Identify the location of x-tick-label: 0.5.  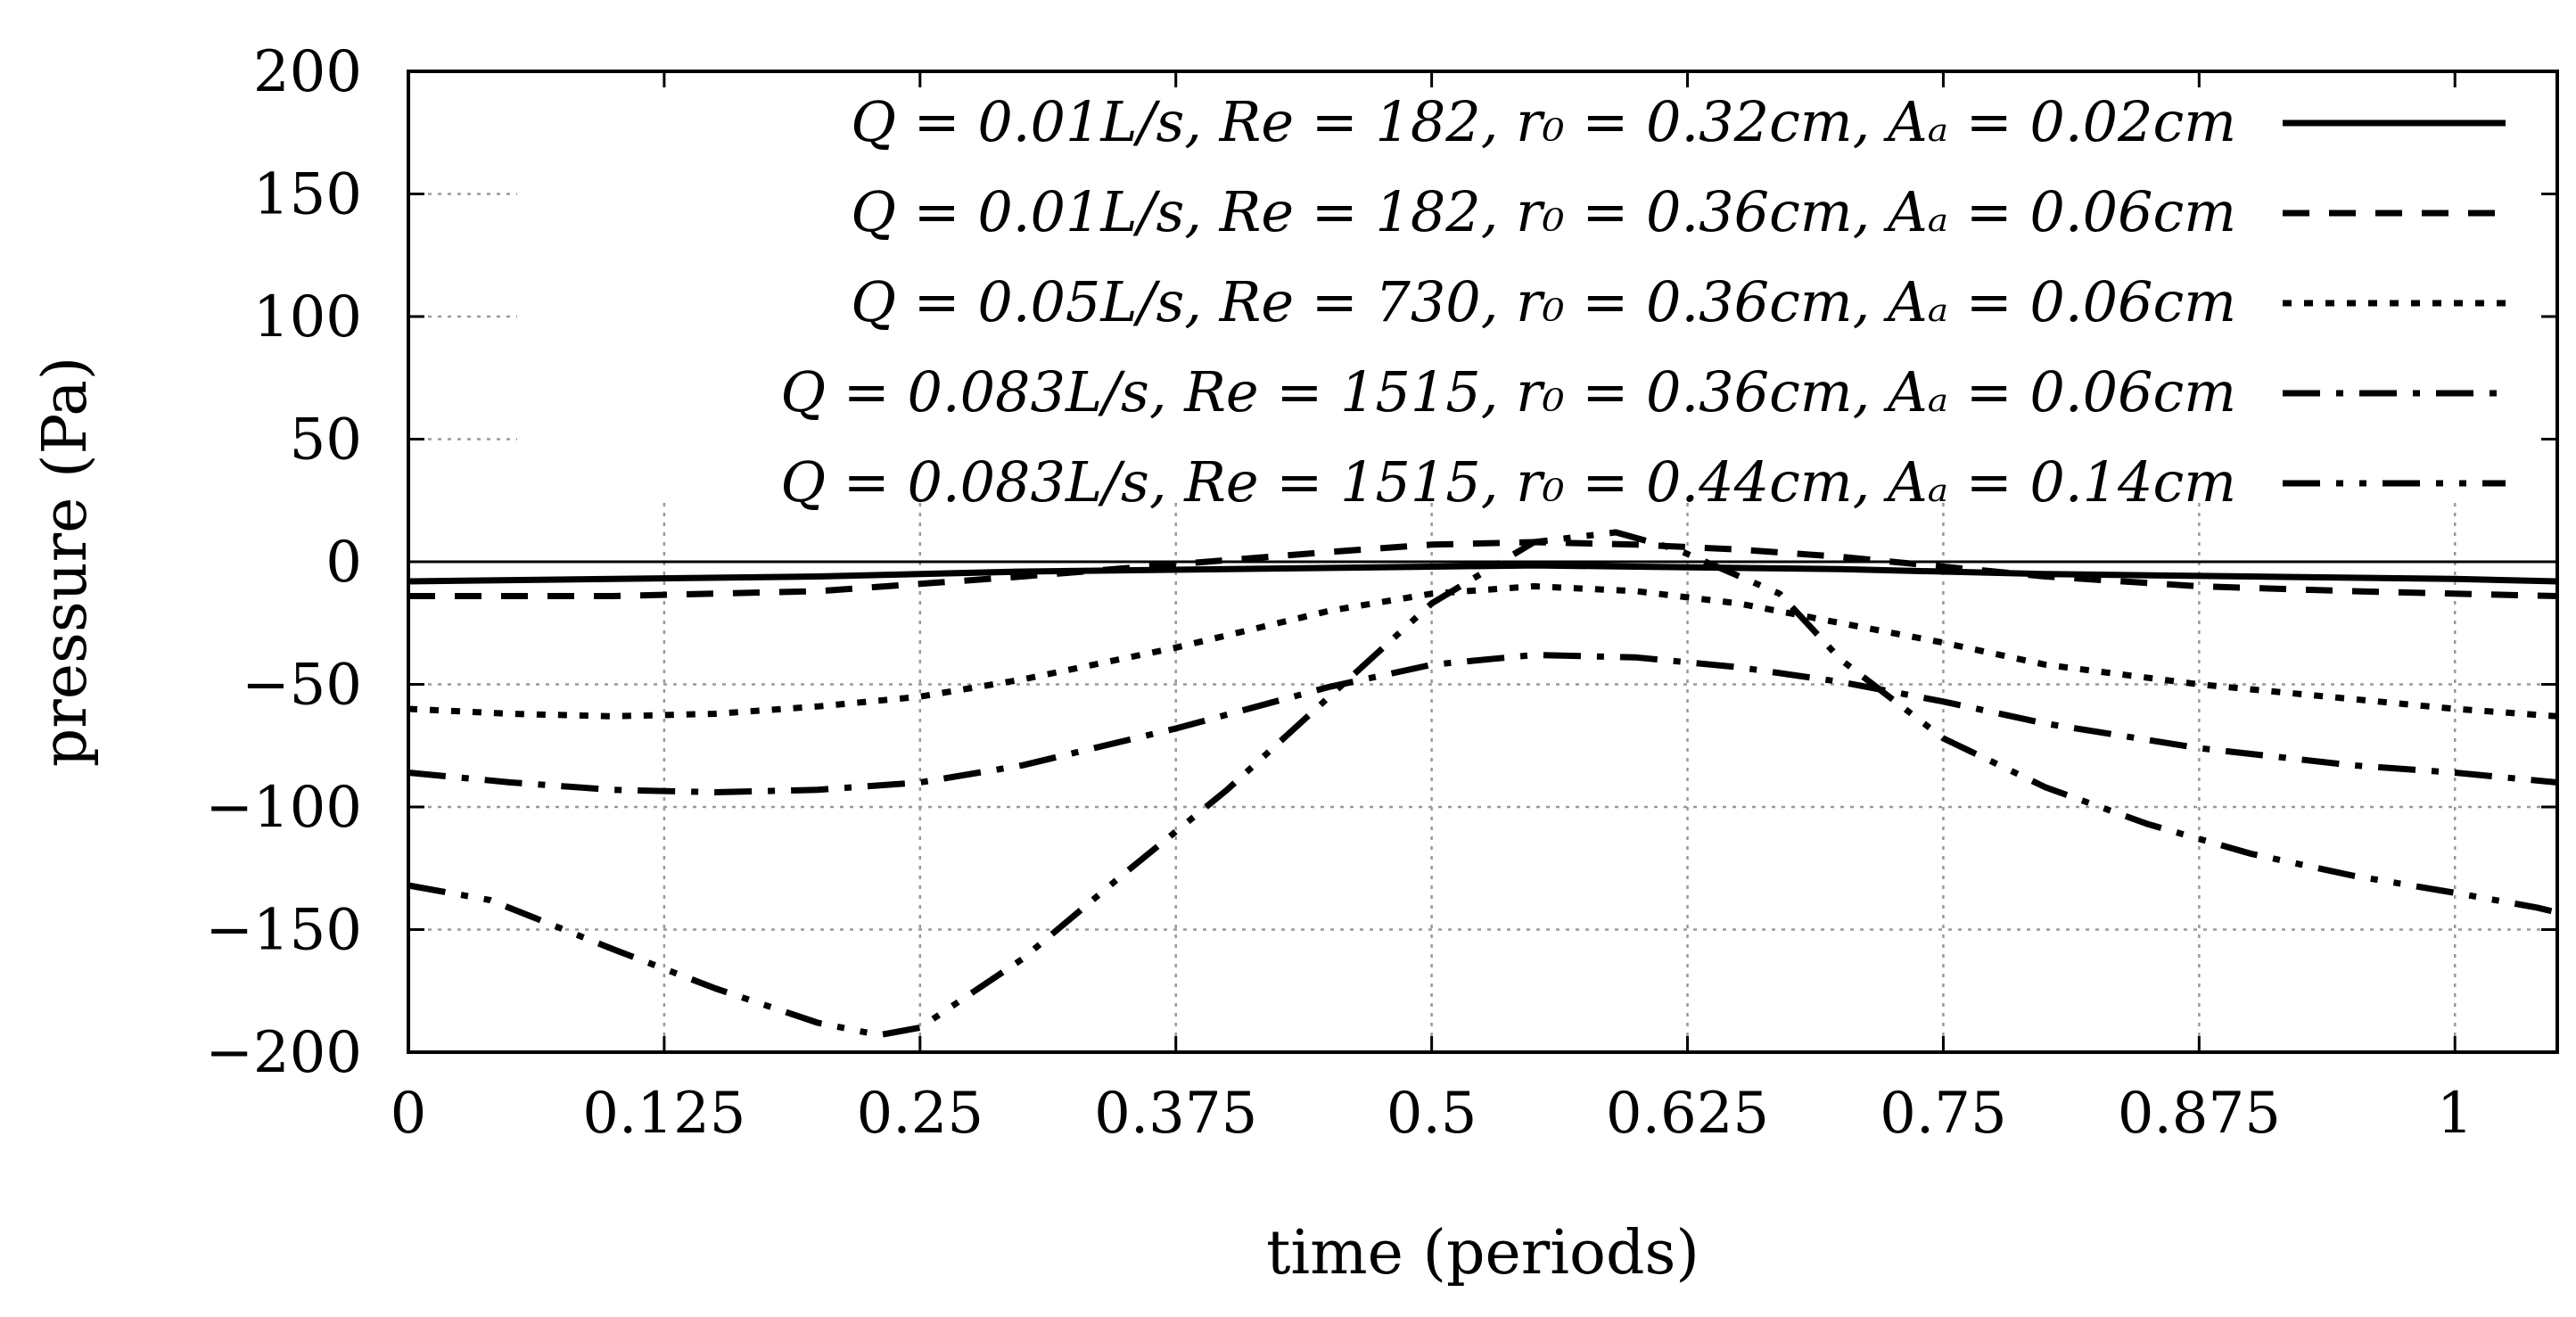
(1432, 1114).